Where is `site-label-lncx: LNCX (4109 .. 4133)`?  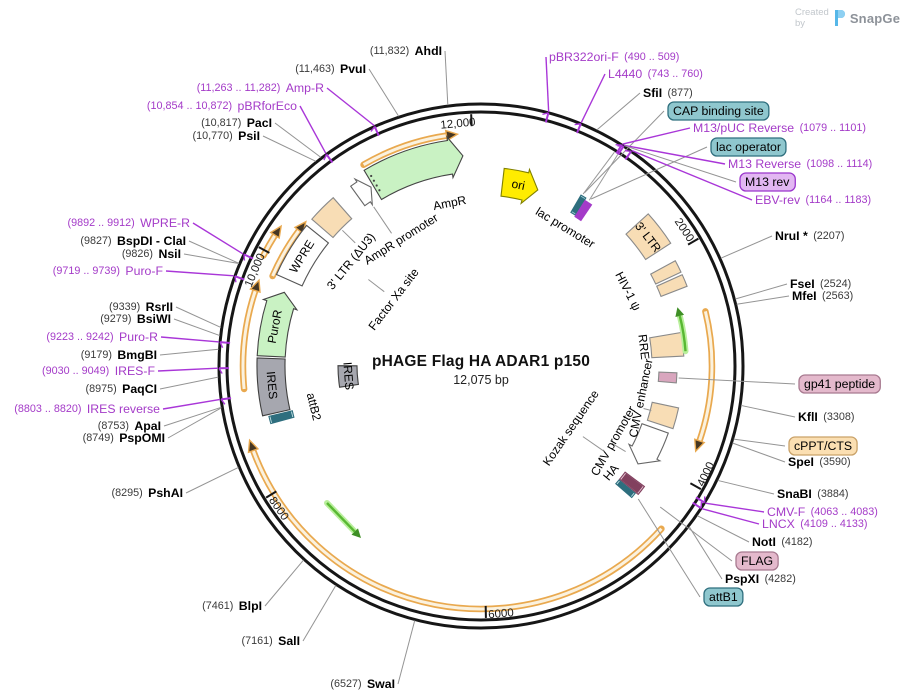 site-label-lncx: LNCX (4109 .. 4133) is located at coordinates (814, 524).